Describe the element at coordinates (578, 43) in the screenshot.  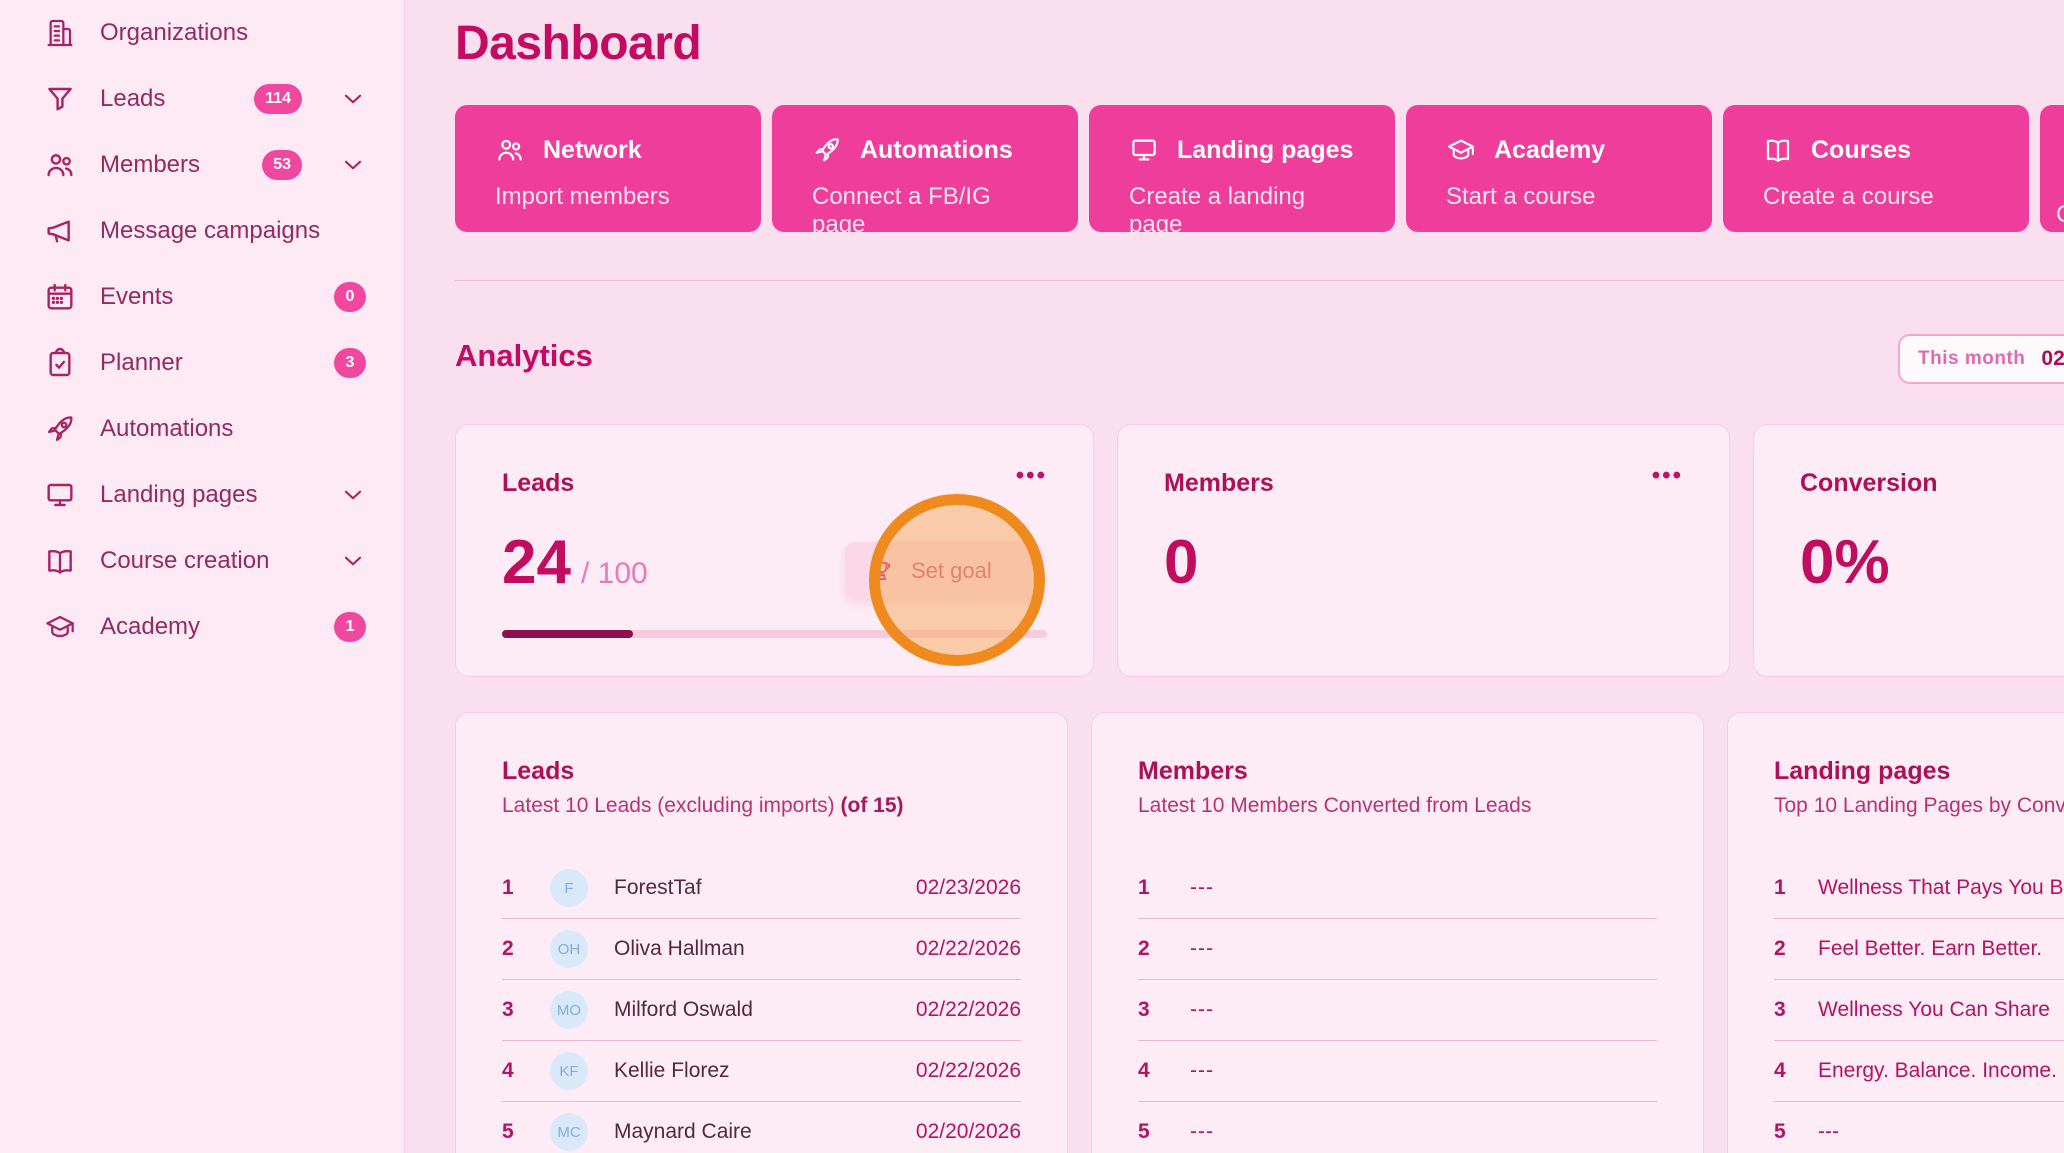
I see `page-title: Dashboard` at that location.